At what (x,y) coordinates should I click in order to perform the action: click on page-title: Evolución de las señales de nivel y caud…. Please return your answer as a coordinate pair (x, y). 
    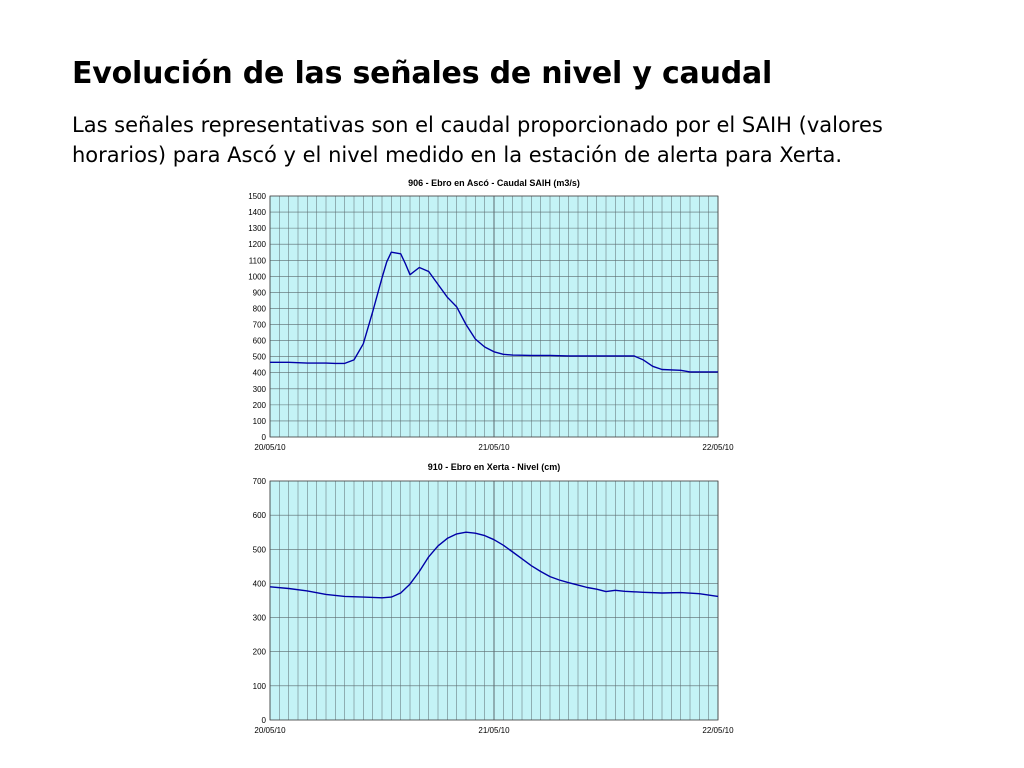
    Looking at the image, I should click on (422, 73).